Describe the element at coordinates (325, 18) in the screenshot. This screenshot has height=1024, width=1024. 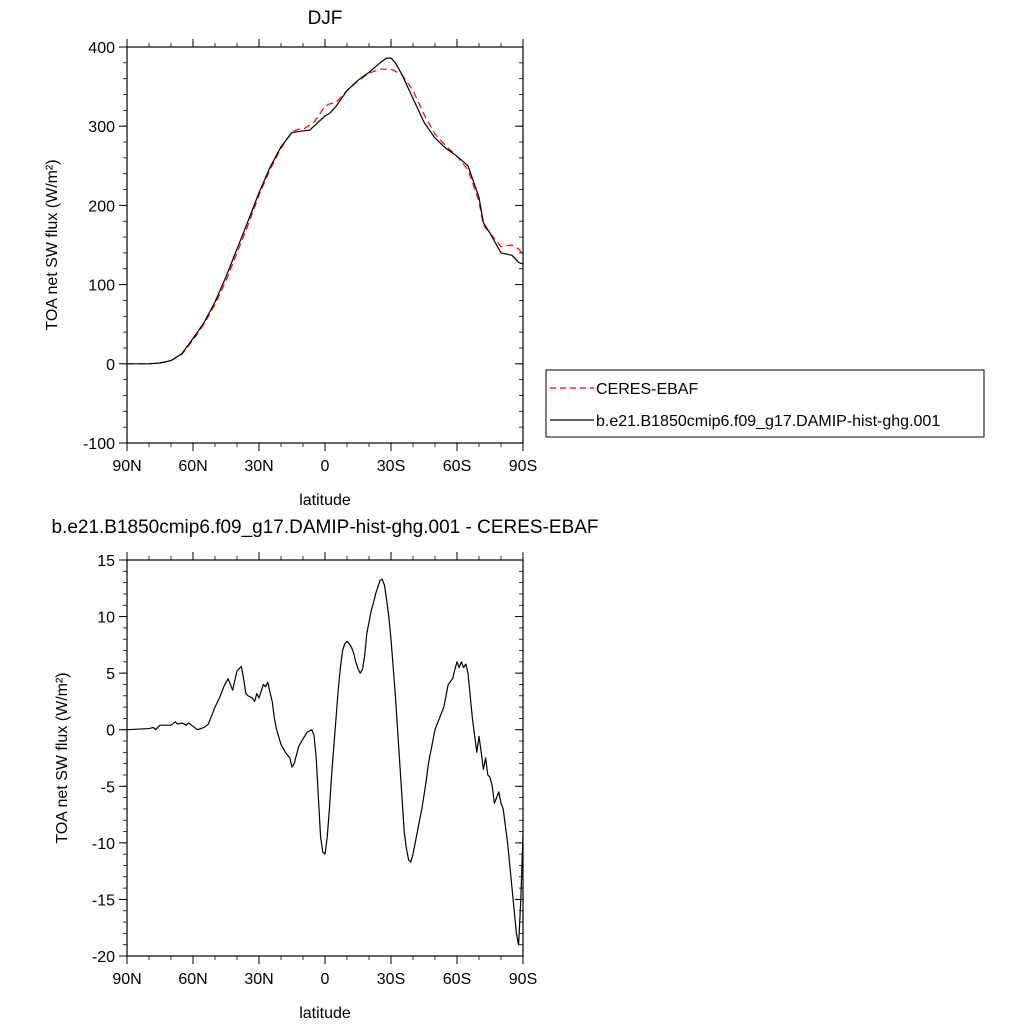
I see `top-panel-title: DJF` at that location.